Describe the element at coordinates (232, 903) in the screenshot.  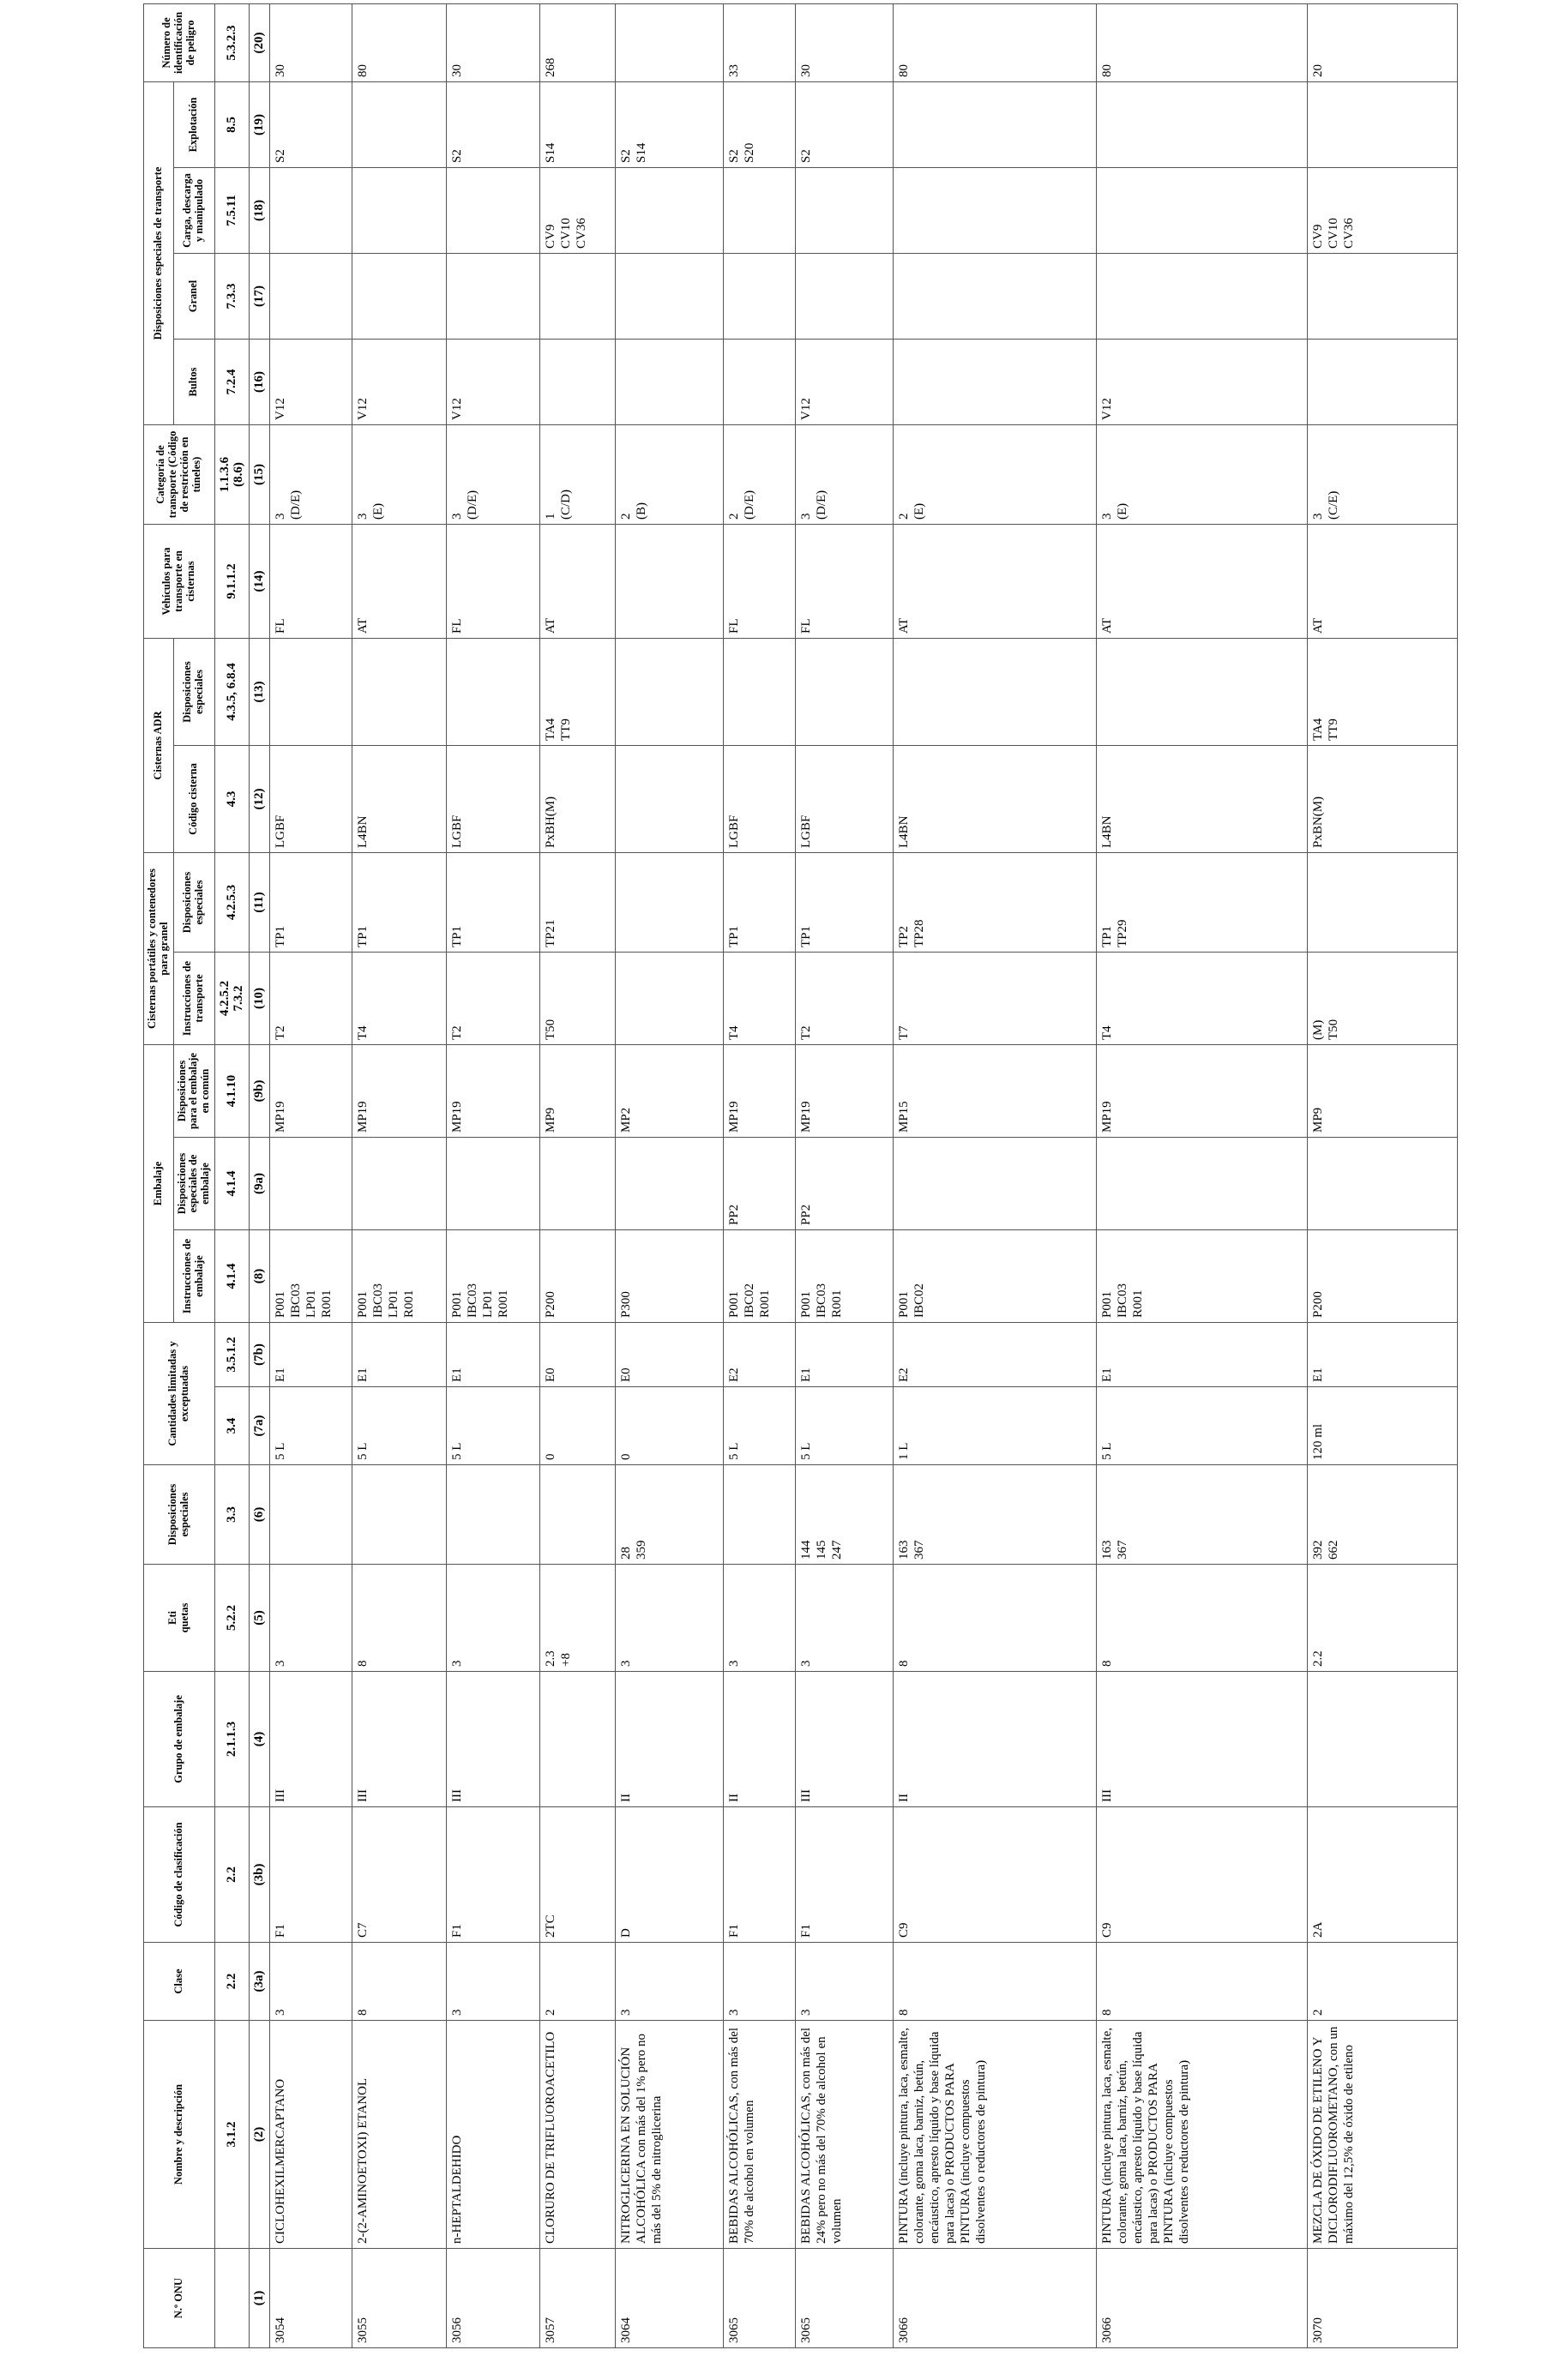
I see `reference-cell: 4.2.5.3` at that location.